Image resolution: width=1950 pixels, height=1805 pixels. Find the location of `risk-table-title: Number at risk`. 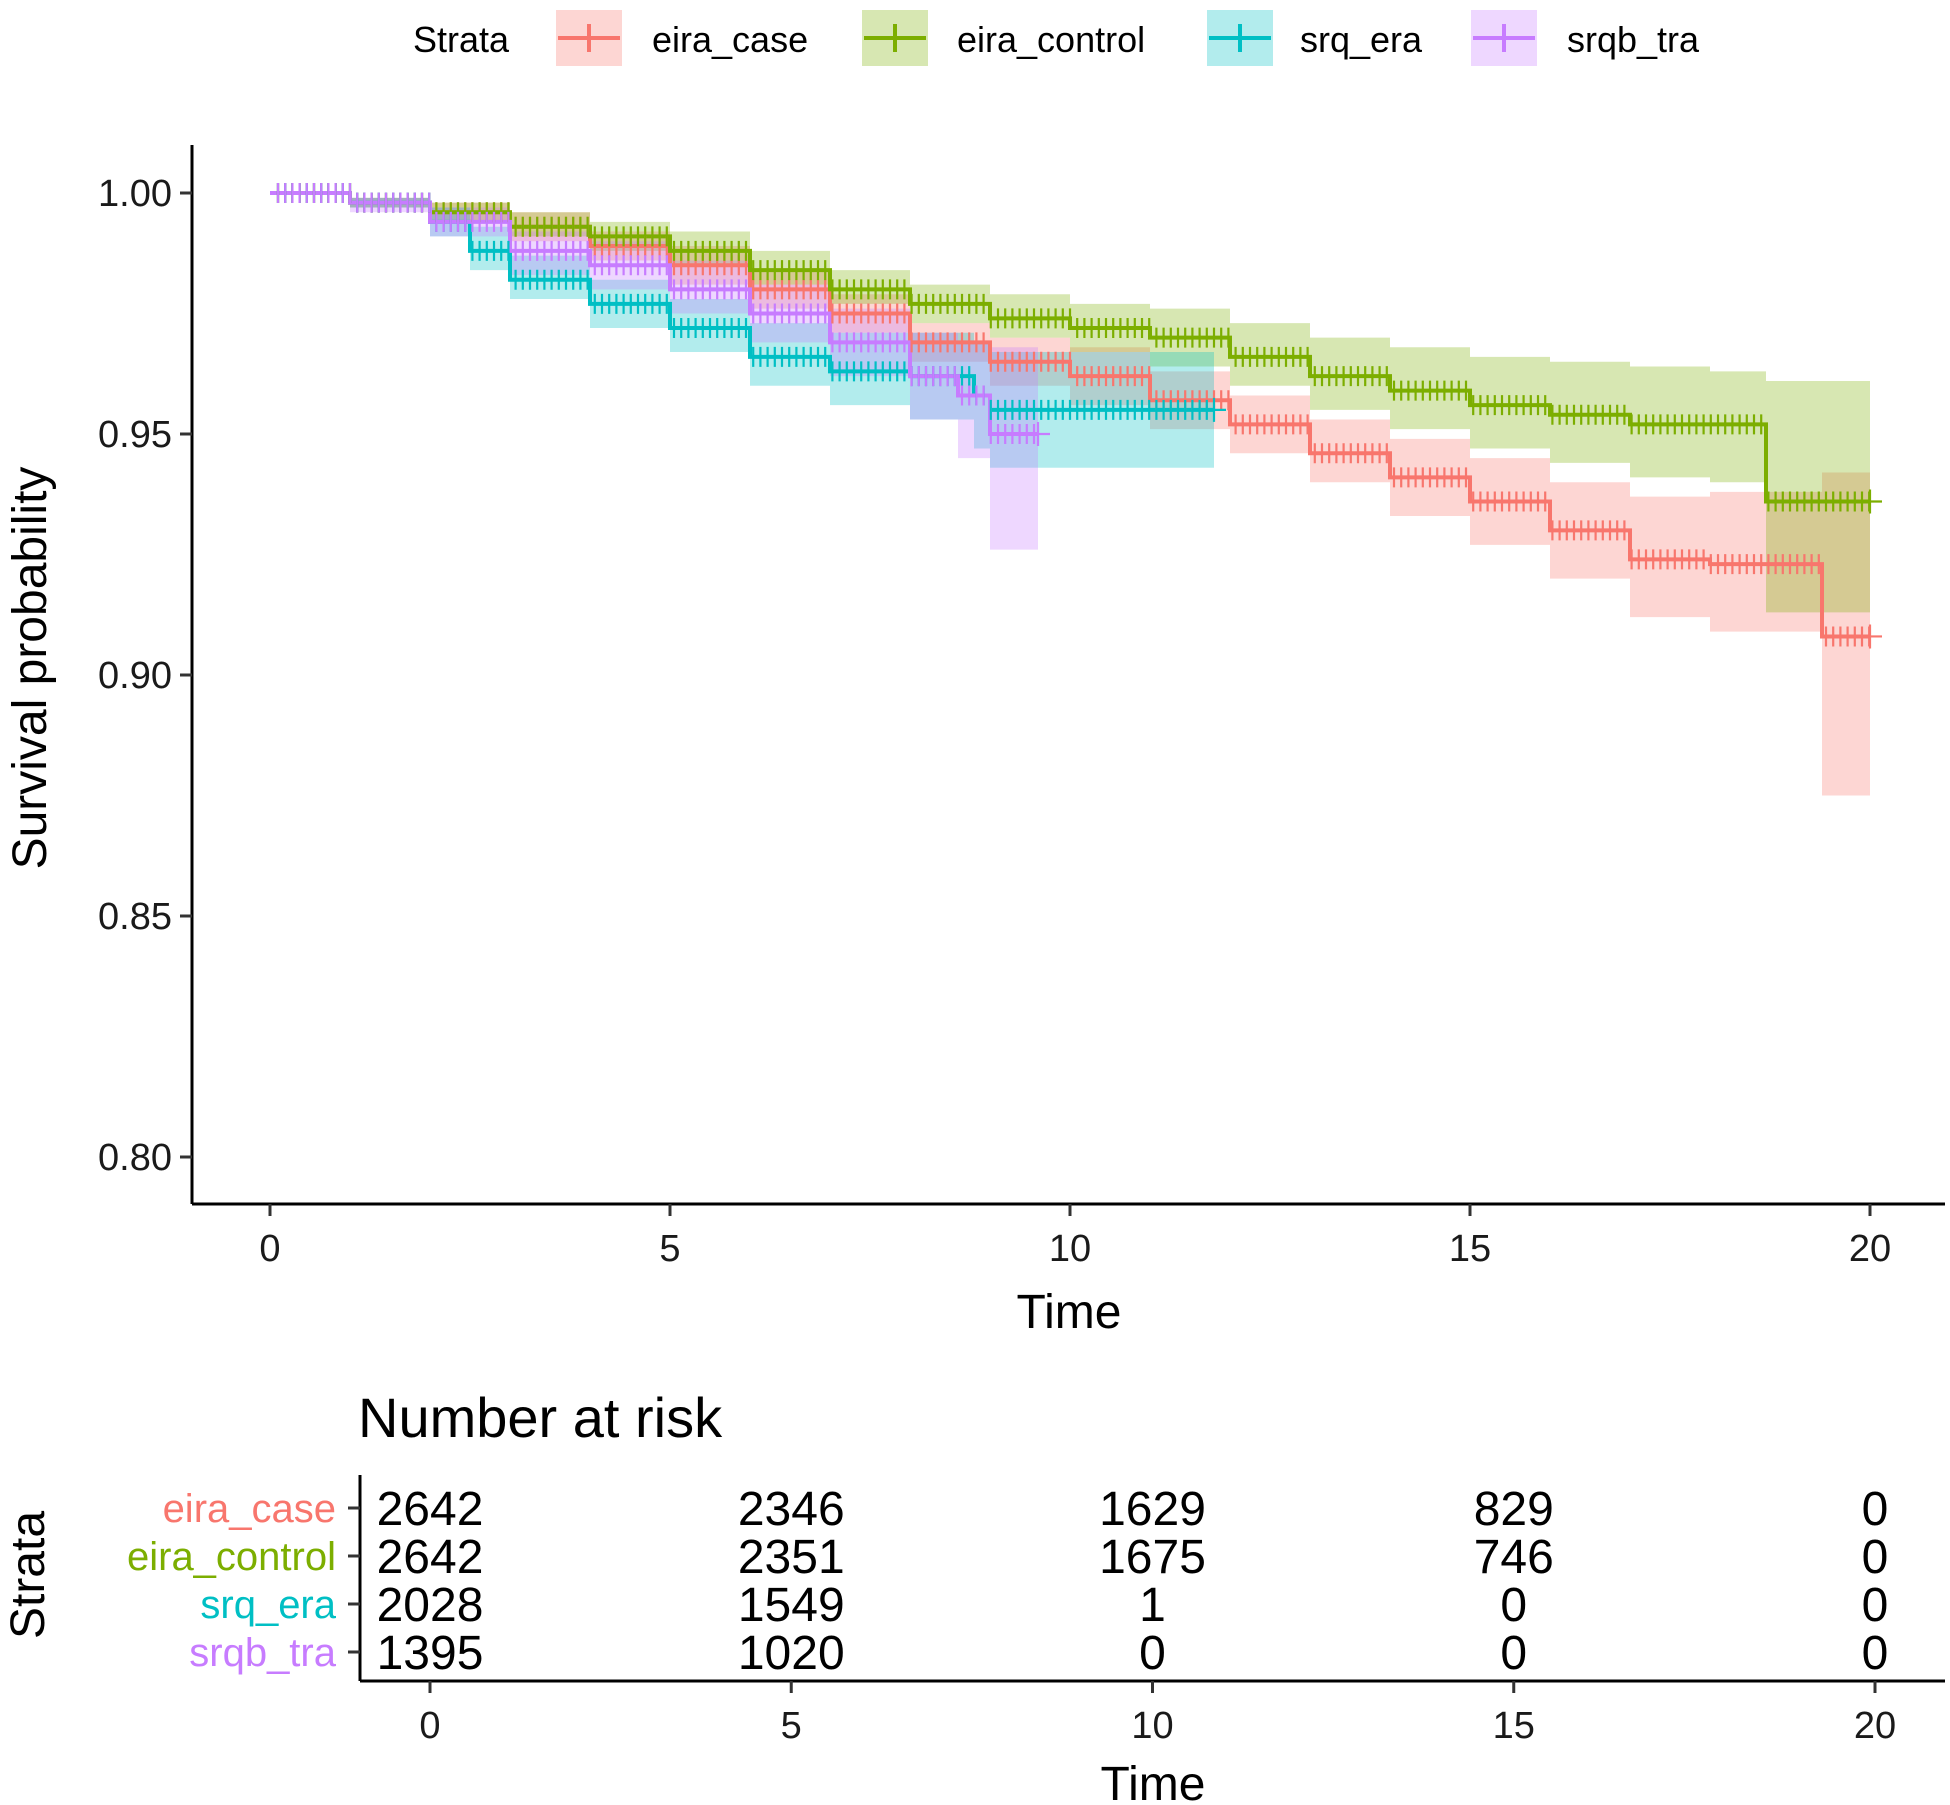

risk-table-title: Number at risk is located at coordinates (540, 1417).